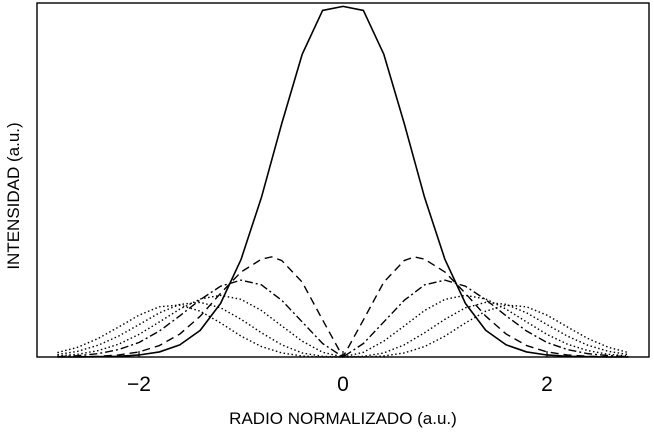  Describe the element at coordinates (343, 418) in the screenshot. I see `x-axis-title: RADIO NORMALIZADO (a.u.)` at that location.